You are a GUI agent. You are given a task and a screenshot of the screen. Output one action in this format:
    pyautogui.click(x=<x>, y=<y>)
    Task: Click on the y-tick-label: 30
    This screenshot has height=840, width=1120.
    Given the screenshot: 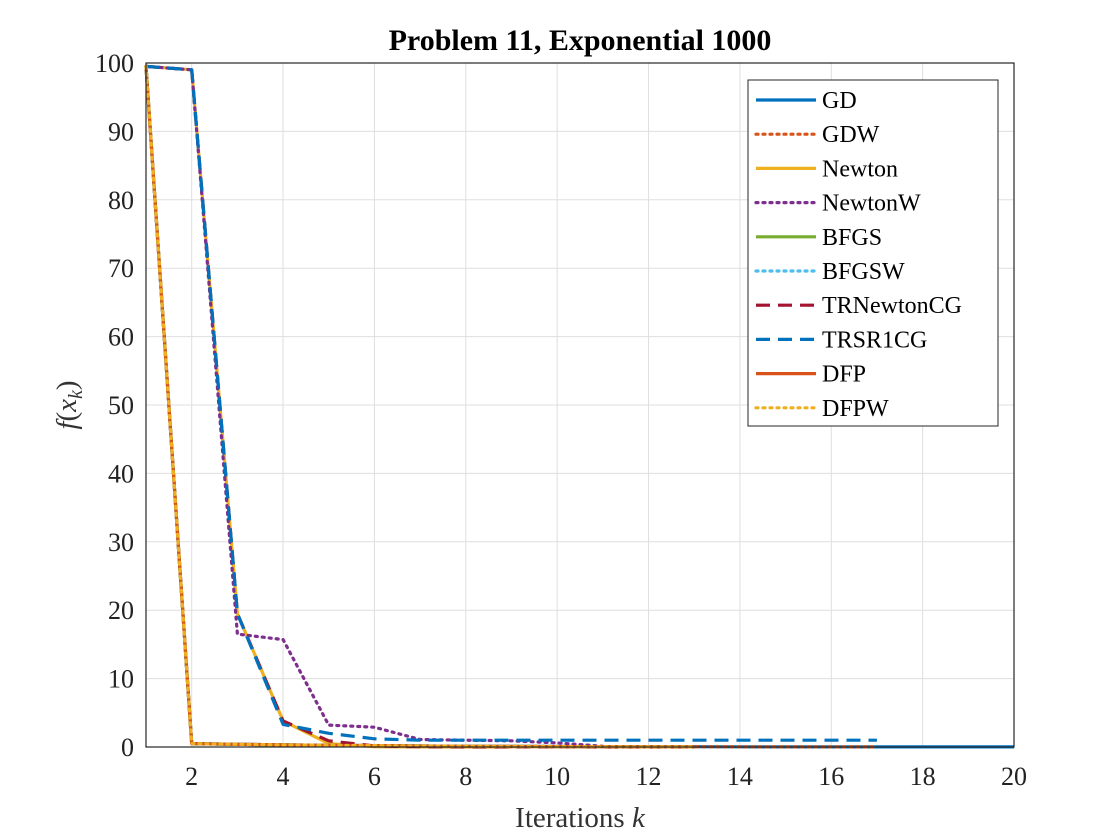 What is the action you would take?
    pyautogui.click(x=121, y=542)
    